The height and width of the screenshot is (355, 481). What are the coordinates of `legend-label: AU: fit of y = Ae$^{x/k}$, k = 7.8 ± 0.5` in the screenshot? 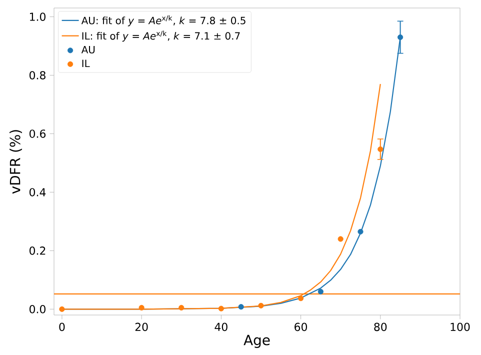 It's located at (163, 20).